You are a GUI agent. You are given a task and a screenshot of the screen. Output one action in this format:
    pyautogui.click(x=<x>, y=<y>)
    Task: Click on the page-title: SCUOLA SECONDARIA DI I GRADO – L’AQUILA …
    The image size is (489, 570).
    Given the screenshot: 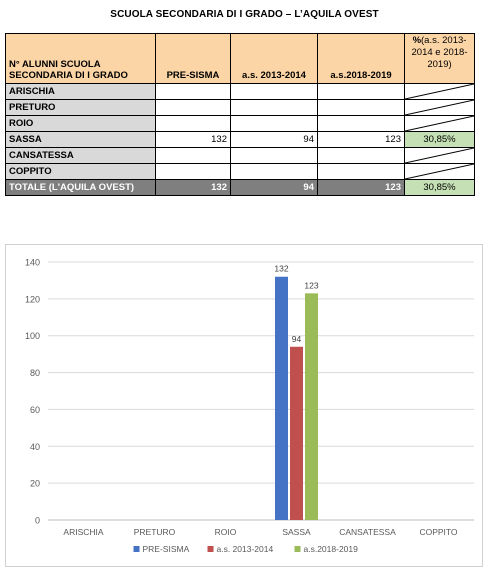 What is the action you would take?
    pyautogui.click(x=244, y=14)
    